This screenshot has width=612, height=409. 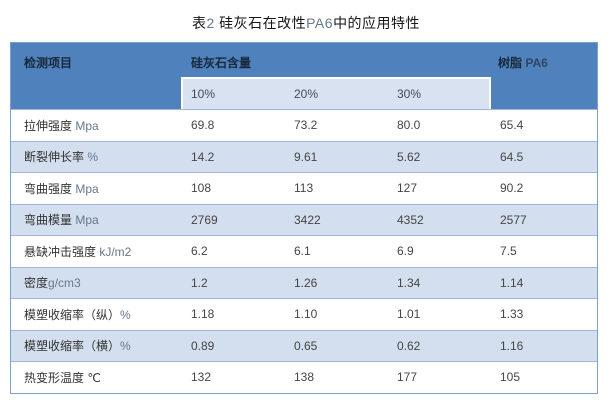 What do you see at coordinates (336, 93) in the screenshot?
I see `subheader-band` at bounding box center [336, 93].